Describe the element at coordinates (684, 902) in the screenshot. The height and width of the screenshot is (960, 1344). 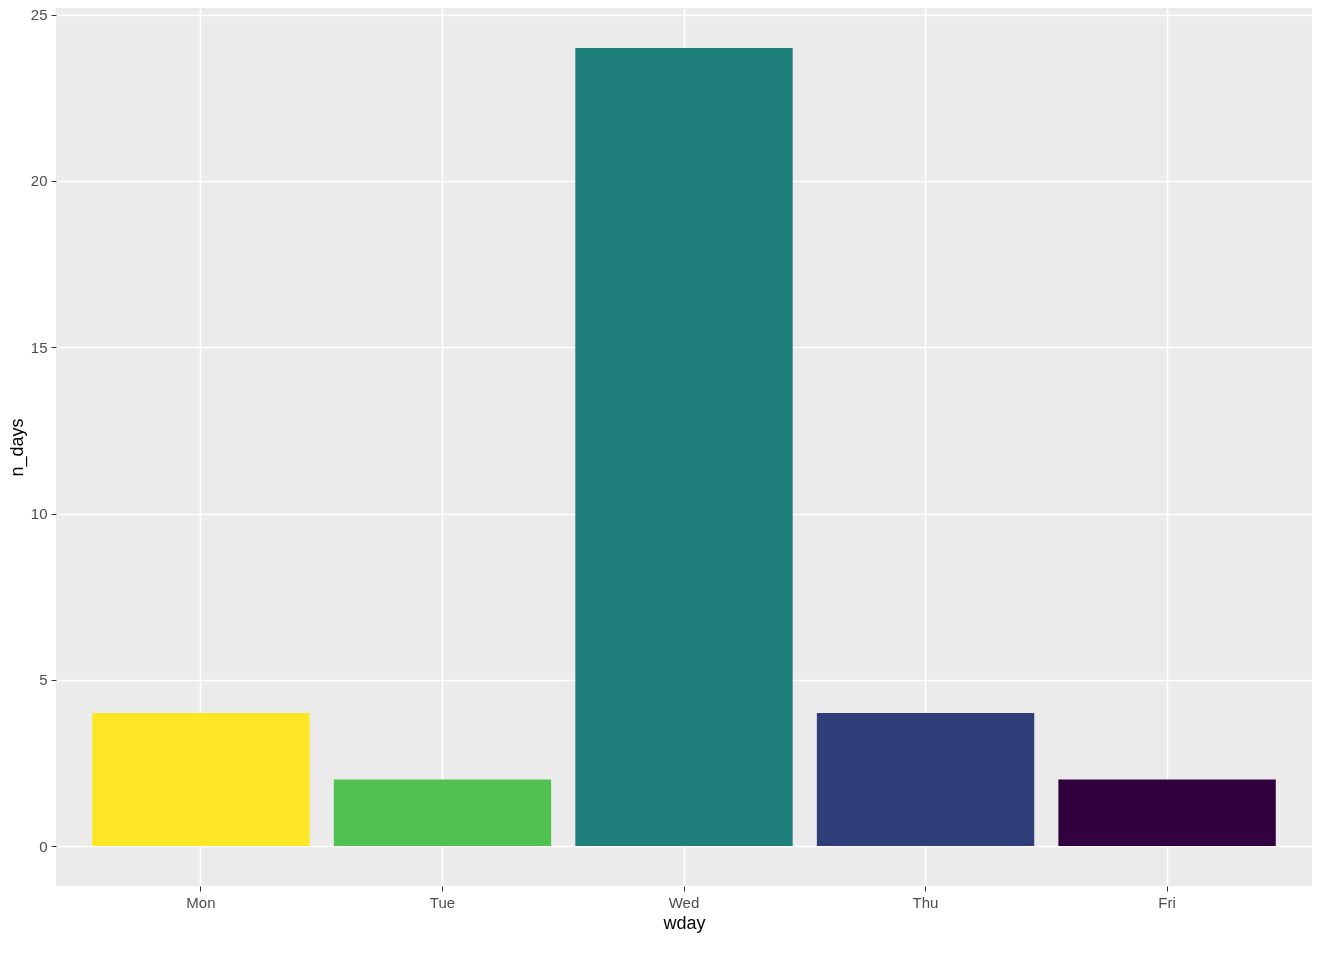
I see `x-tick-label: Wed` at that location.